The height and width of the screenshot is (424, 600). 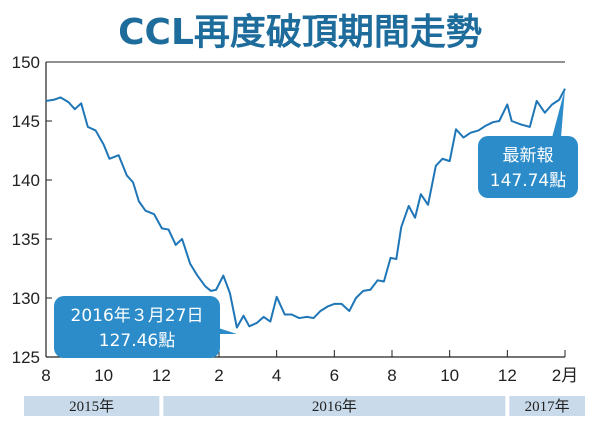 I want to click on callout-line2: 147.74點, so click(x=528, y=181).